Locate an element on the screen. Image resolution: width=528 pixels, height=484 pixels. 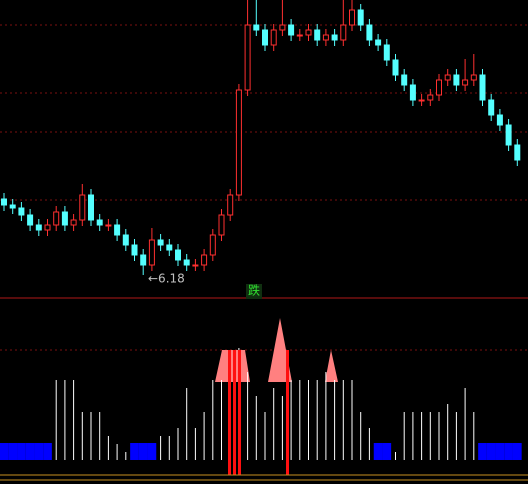
signal-bars is located at coordinates (258, 412).